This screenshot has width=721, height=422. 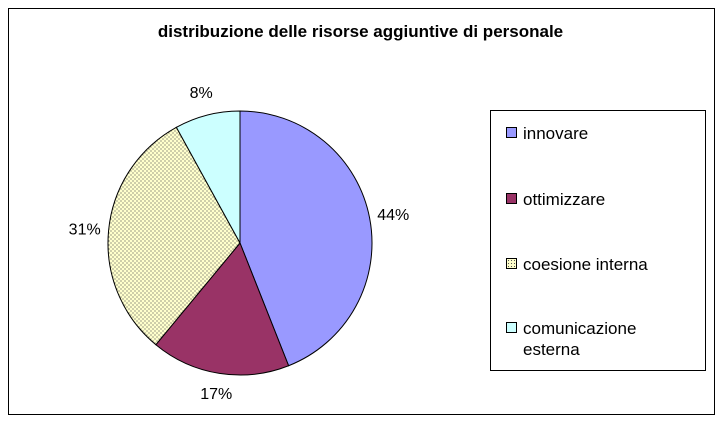 What do you see at coordinates (511, 263) in the screenshot?
I see `legend-swatch-coesione-interna` at bounding box center [511, 263].